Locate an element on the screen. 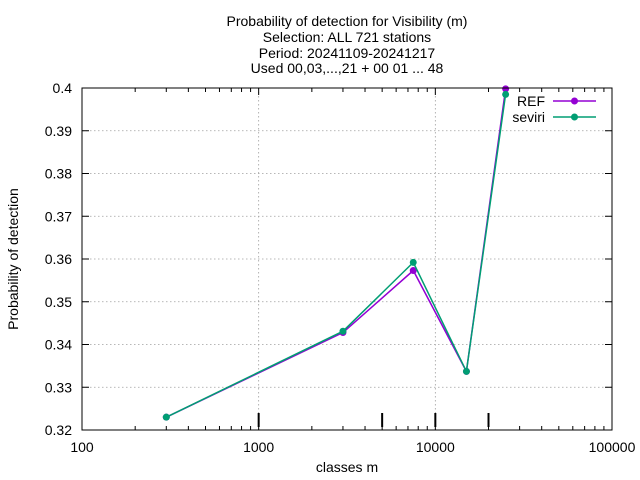 Image resolution: width=640 pixels, height=480 pixels. y-axis-label: Probability of detection is located at coordinates (13, 259).